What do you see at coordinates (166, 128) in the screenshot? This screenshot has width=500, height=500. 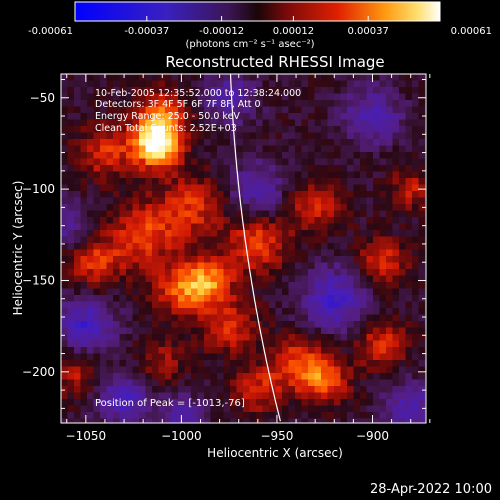 I see `info-clean-counts: Clean Total Counts: 2.52E+03` at bounding box center [166, 128].